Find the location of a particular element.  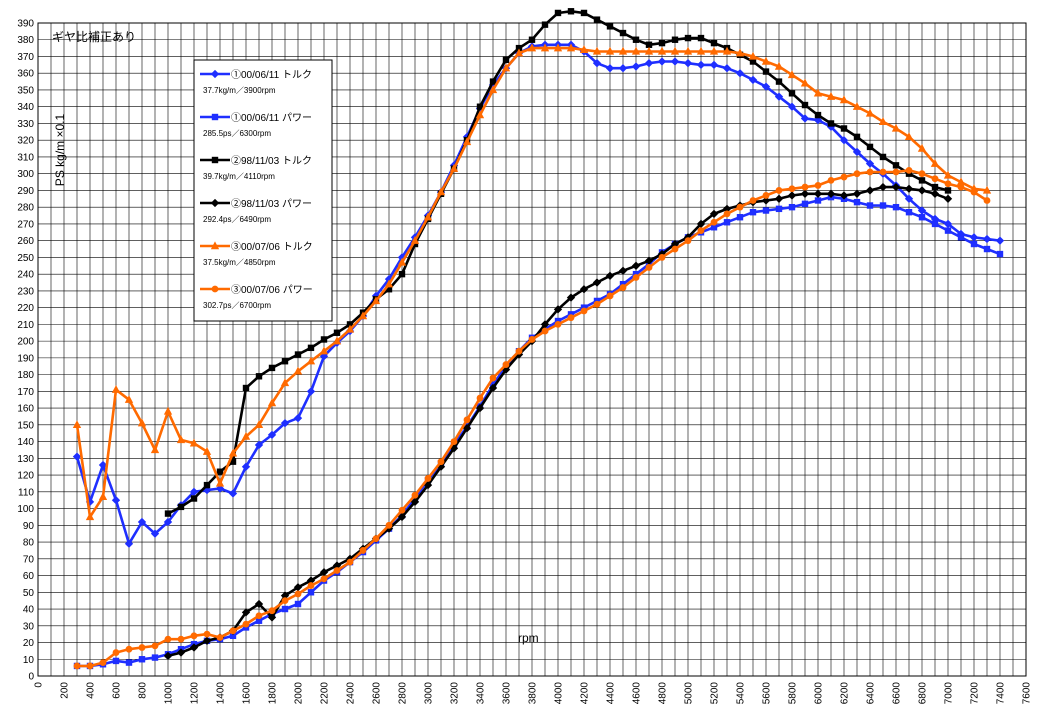

x-tick-label: 4600 is located at coordinates (637, 693).